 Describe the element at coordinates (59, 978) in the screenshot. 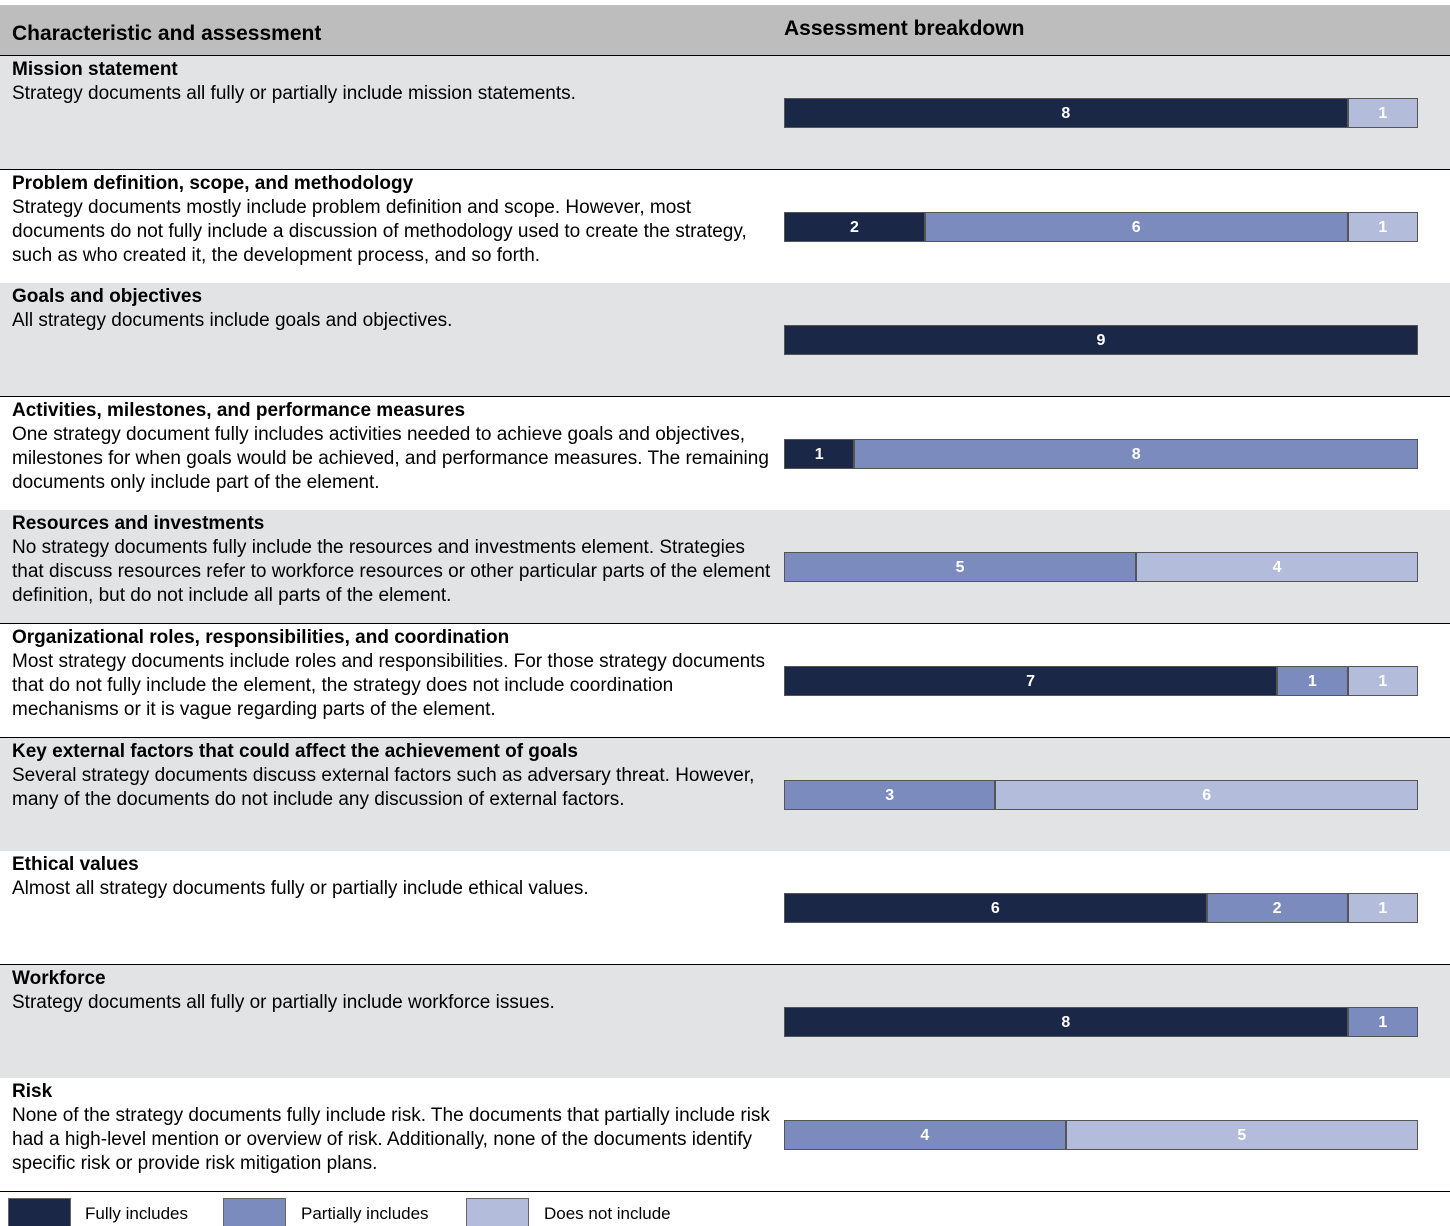

I see `row-title: Workforce` at that location.